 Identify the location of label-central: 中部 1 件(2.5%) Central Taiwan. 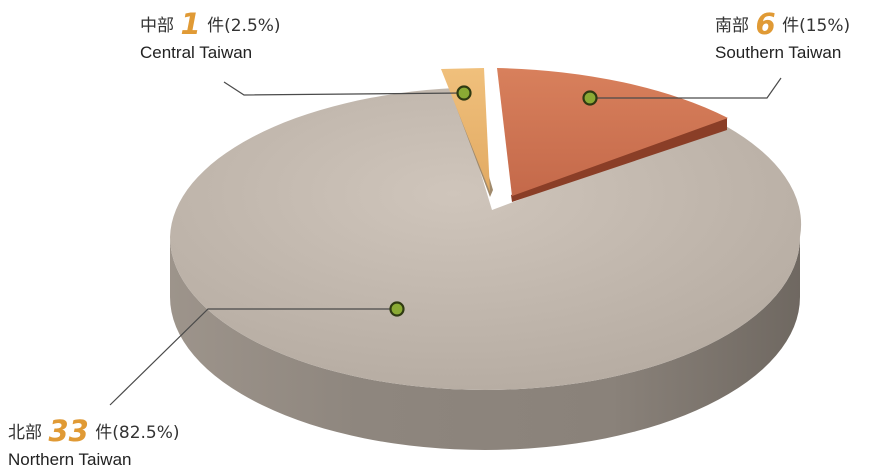
(210, 35).